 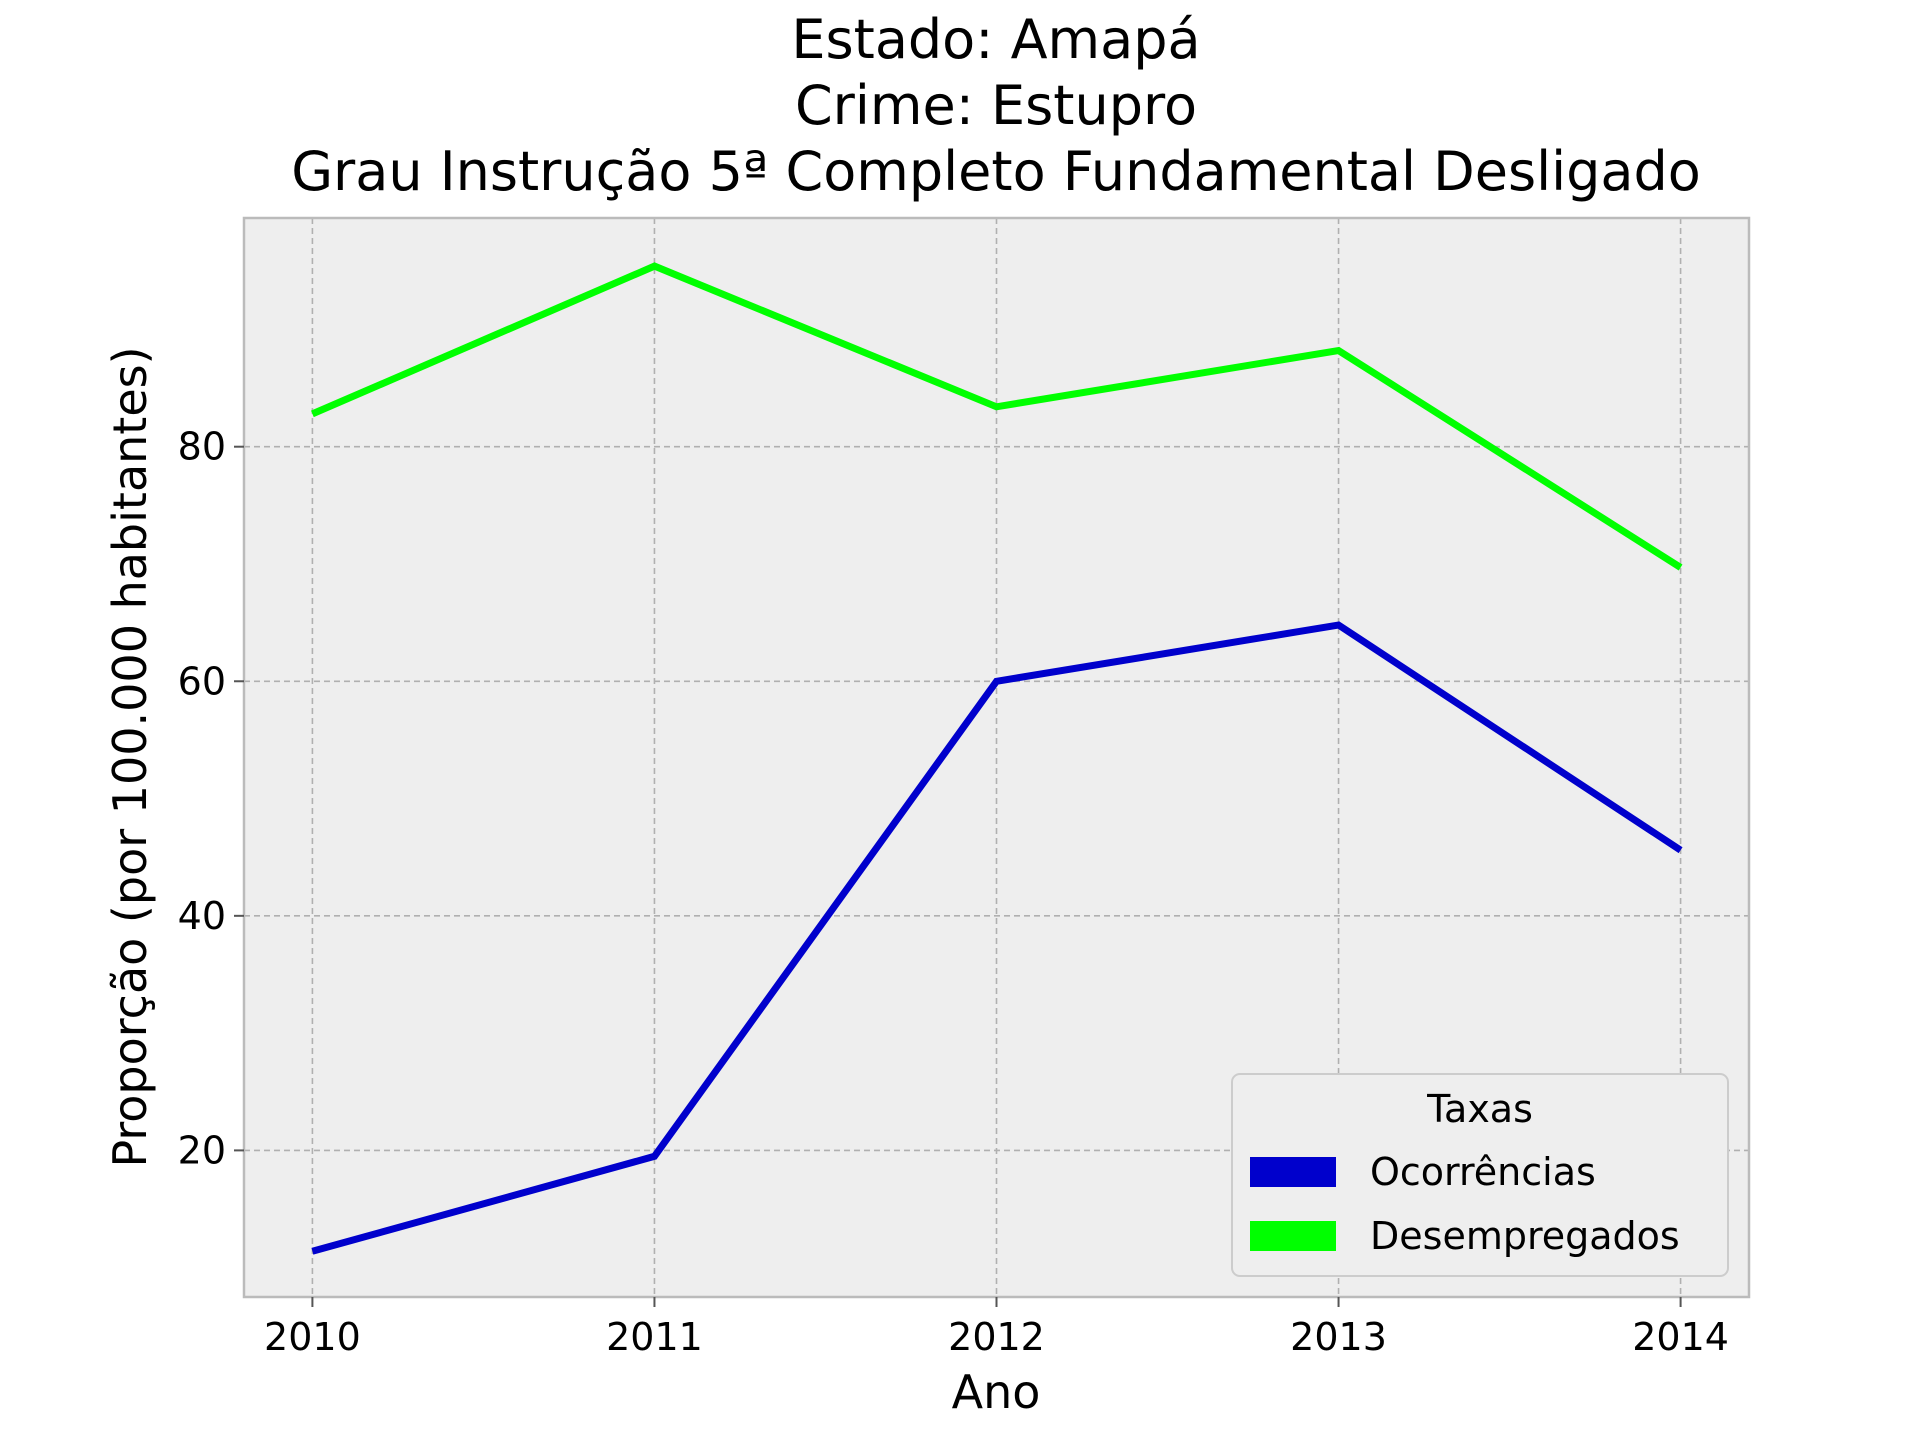 What do you see at coordinates (996, 1392) in the screenshot?
I see `x-axis-label: Ano` at bounding box center [996, 1392].